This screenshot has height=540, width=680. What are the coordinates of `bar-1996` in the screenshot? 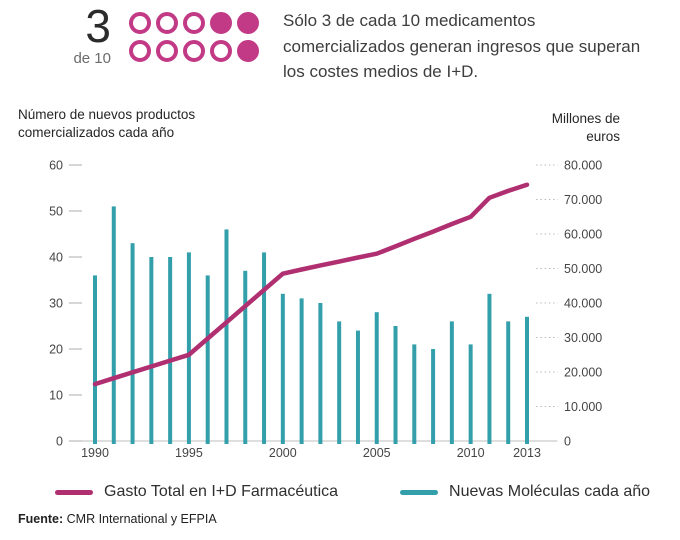 It's located at (207, 359).